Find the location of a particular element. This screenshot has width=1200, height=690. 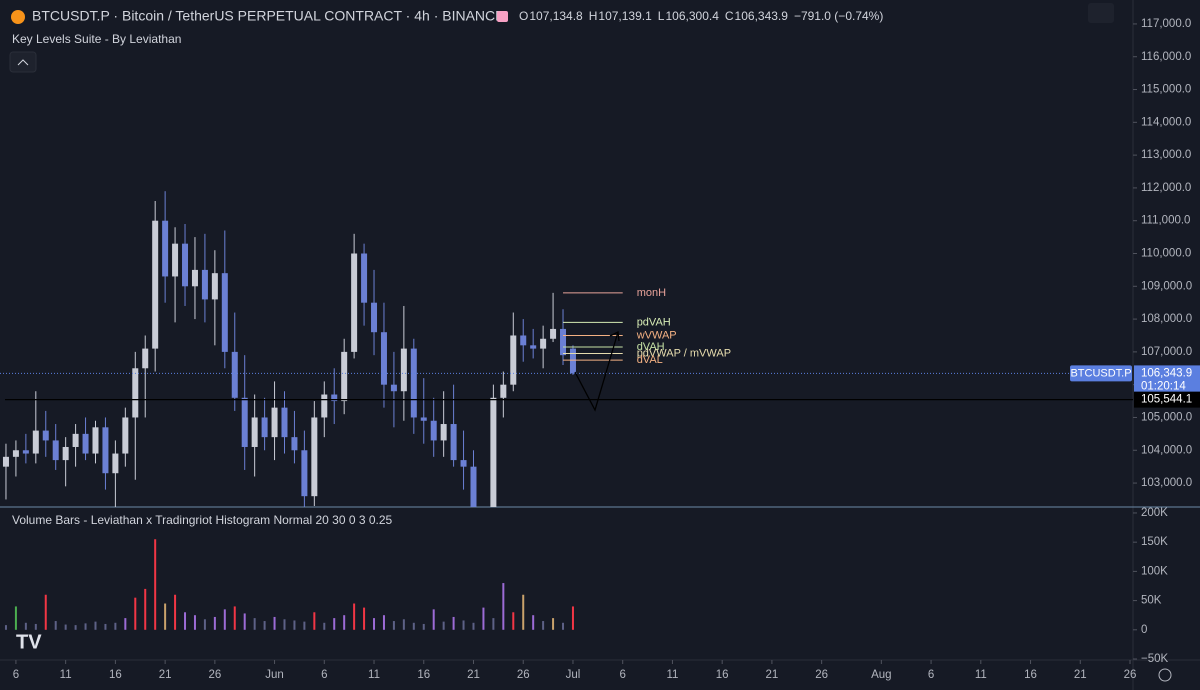

tv-logo: TV is located at coordinates (29, 642).